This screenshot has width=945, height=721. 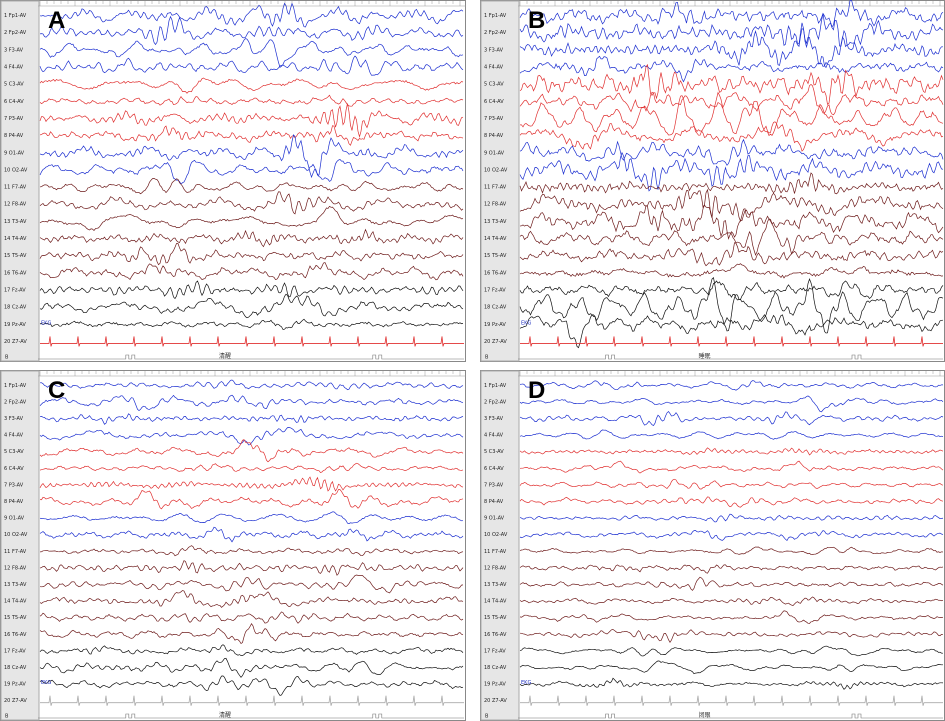 What do you see at coordinates (536, 390) in the screenshot?
I see `panel-letter: D` at bounding box center [536, 390].